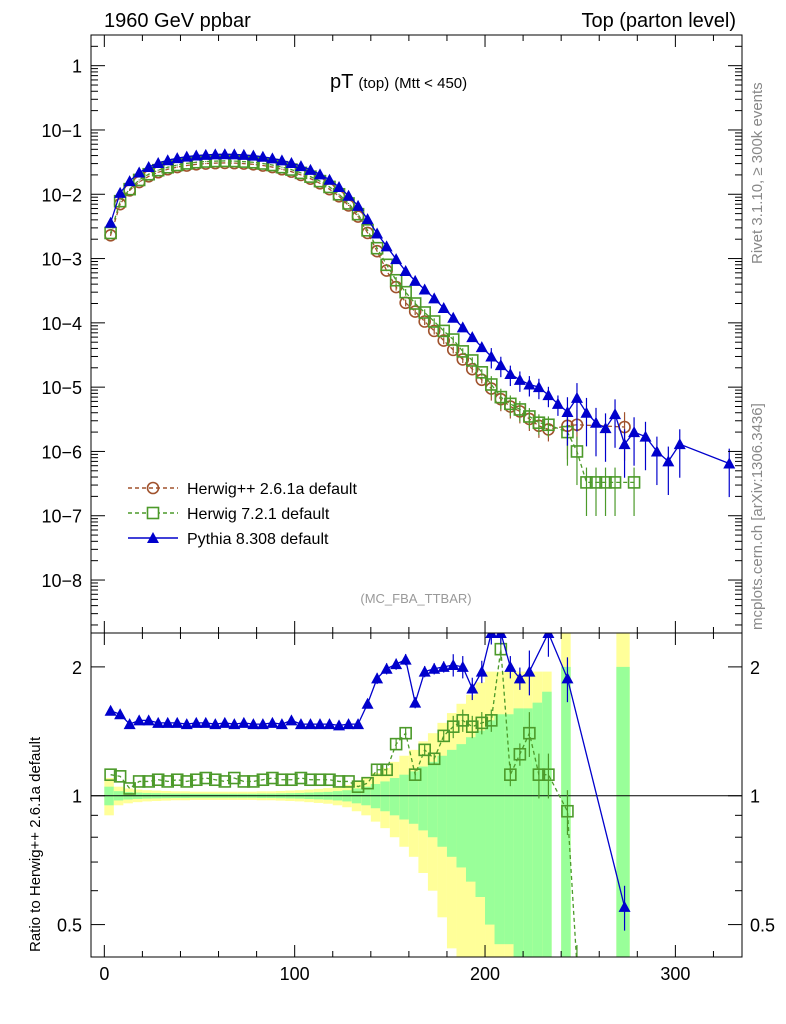 This screenshot has height=1024, width=786. I want to click on plot-title-cut: (Mtt < 450), so click(430, 83).